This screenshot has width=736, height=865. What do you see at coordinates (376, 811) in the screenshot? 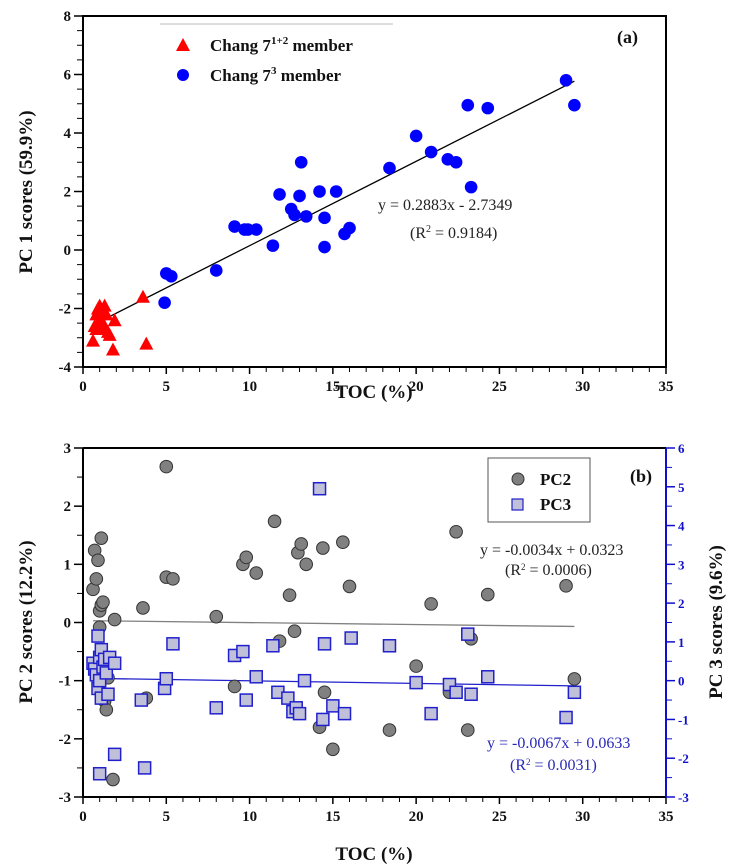
I see `panel-b-x-ticks: 0 5 10 15 20 25 30 35` at bounding box center [376, 811].